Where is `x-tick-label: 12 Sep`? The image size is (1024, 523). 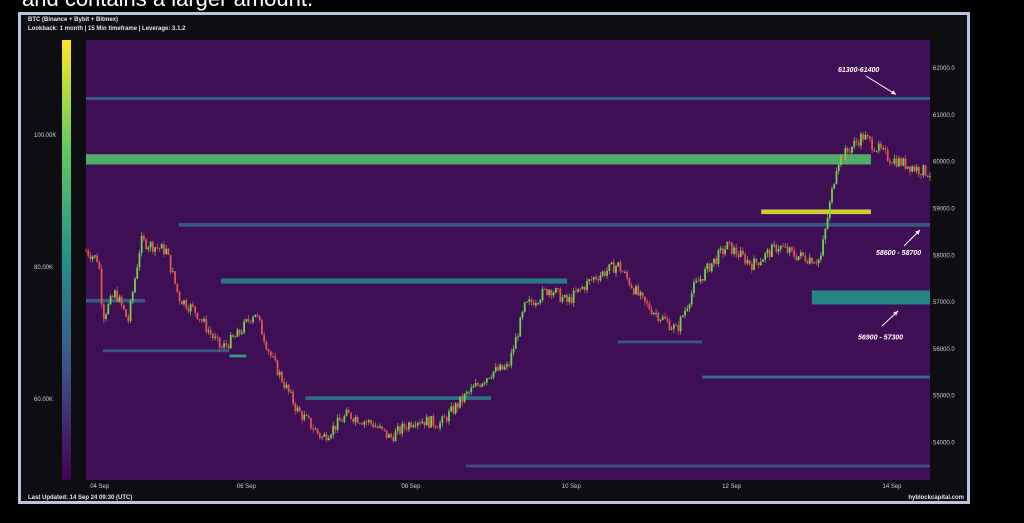 x-tick-label: 12 Sep is located at coordinates (732, 487).